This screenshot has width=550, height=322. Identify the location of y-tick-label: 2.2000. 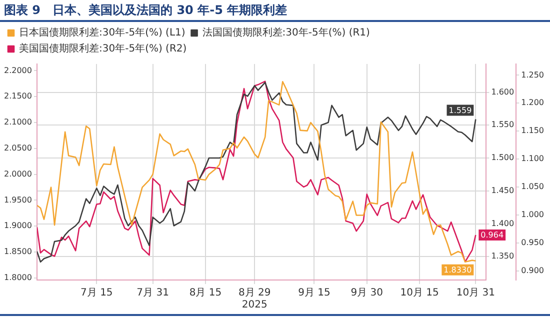
(18, 70).